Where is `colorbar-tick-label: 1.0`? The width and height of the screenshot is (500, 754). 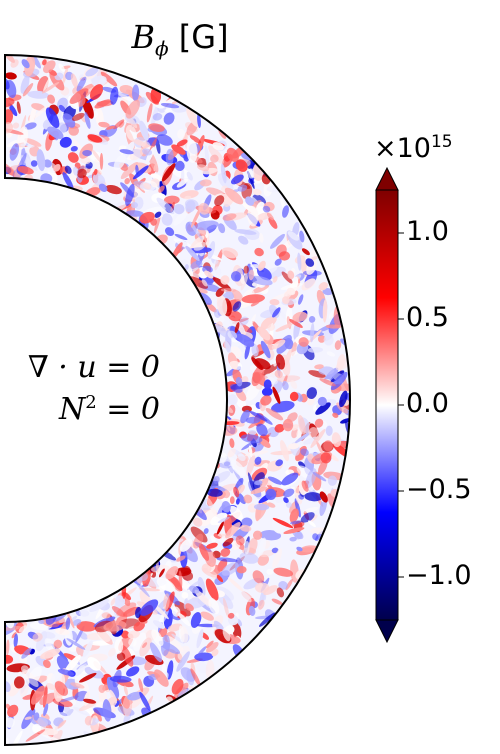 colorbar-tick-label: 1.0 is located at coordinates (427, 231).